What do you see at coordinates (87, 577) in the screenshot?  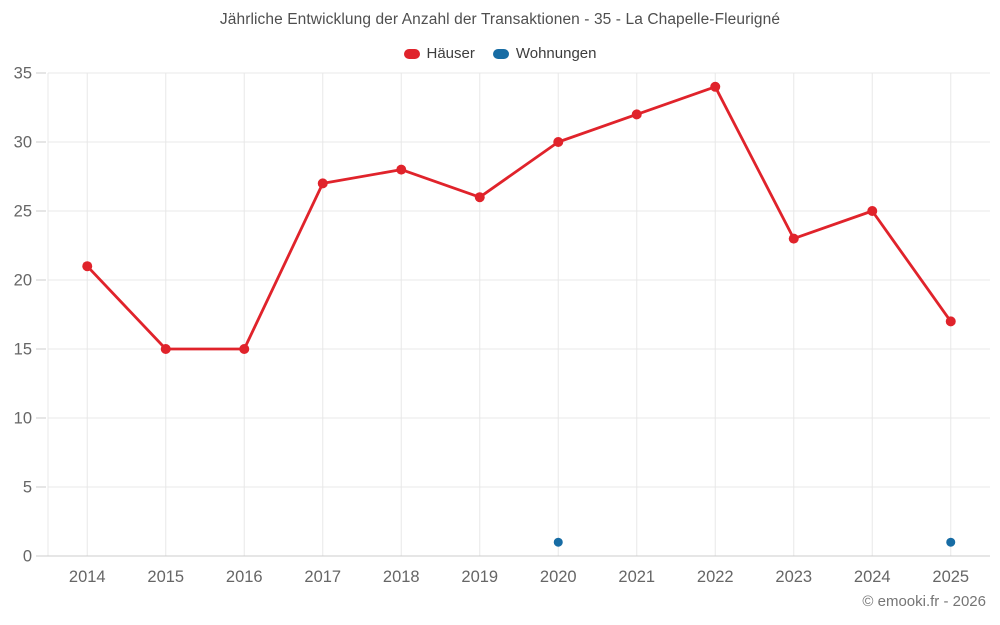 I see `x-axis-label: 2014` at bounding box center [87, 577].